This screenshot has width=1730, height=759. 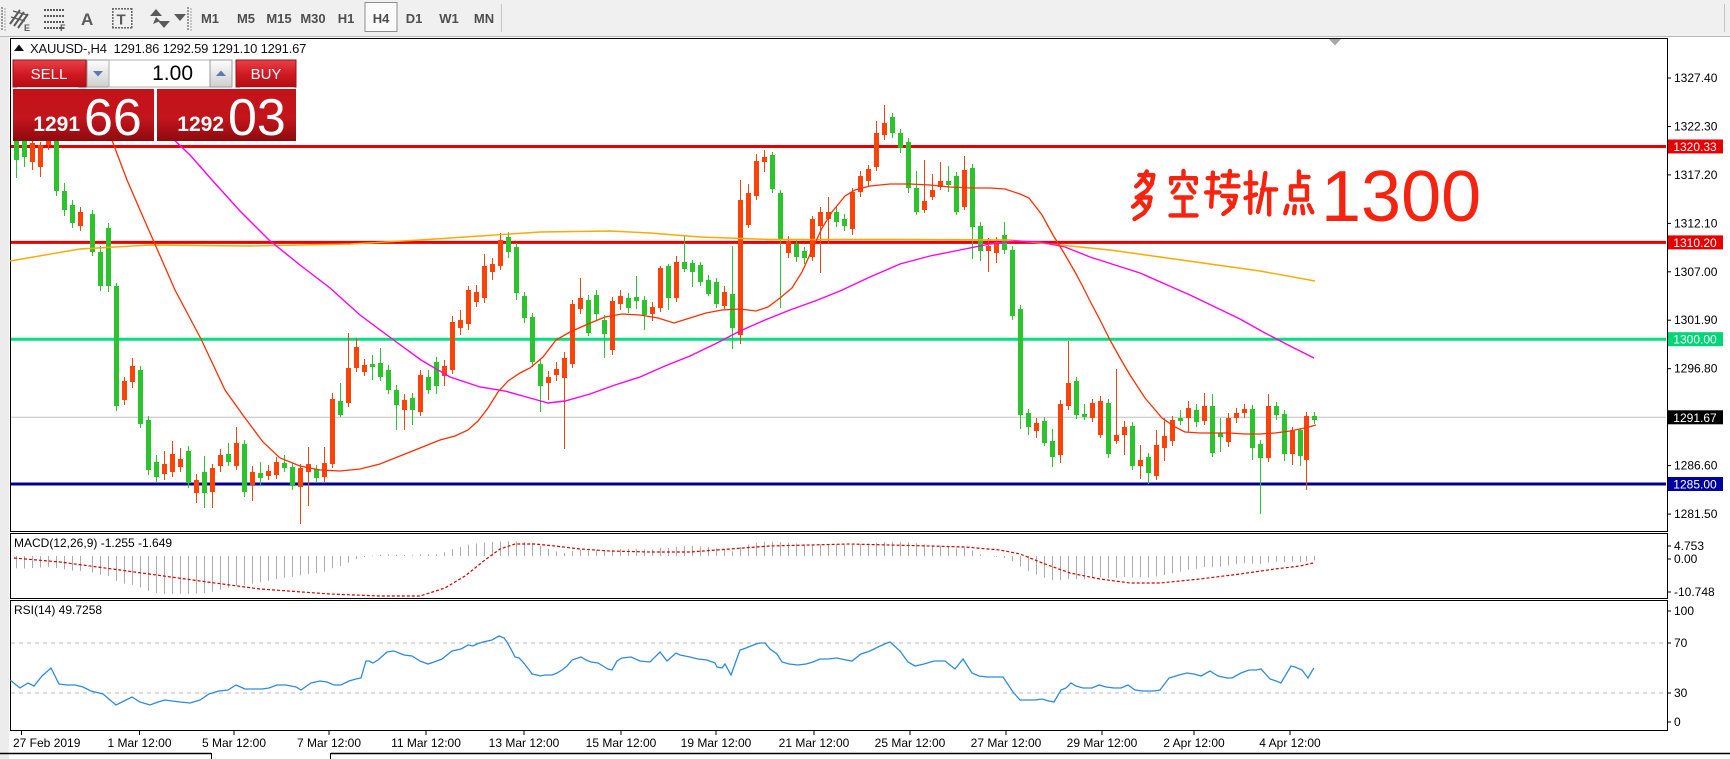 What do you see at coordinates (1696, 175) in the screenshot?
I see `svg-text: 1317.20` at bounding box center [1696, 175].